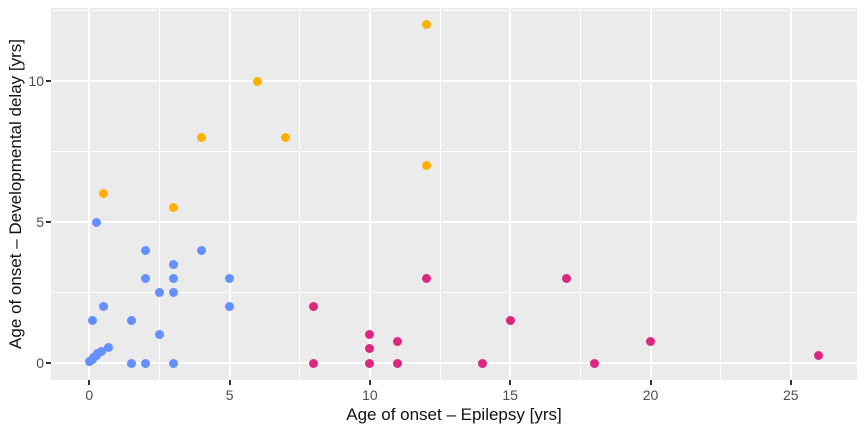  Describe the element at coordinates (791, 395) in the screenshot. I see `x-tick-label: 25` at that location.